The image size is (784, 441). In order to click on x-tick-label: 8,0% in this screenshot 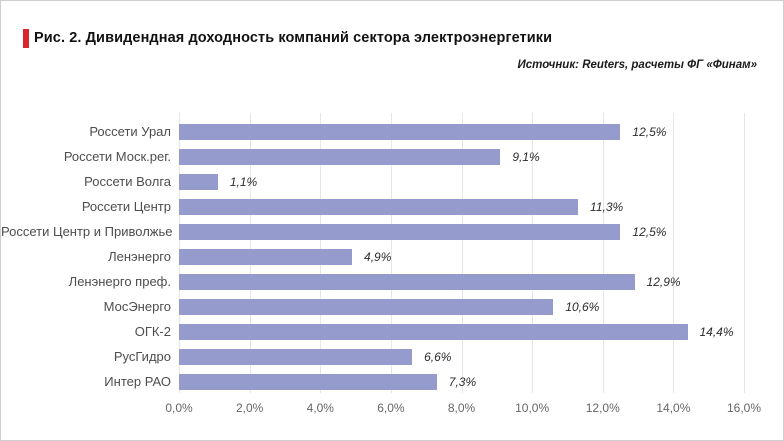, I will do `click(461, 408)`.